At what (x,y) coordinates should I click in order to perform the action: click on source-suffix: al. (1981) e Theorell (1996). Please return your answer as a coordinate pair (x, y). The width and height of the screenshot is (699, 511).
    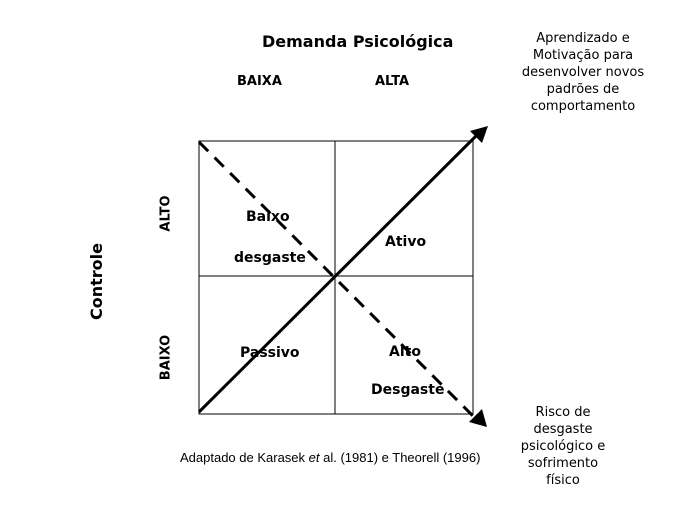
    Looking at the image, I should click on (400, 457).